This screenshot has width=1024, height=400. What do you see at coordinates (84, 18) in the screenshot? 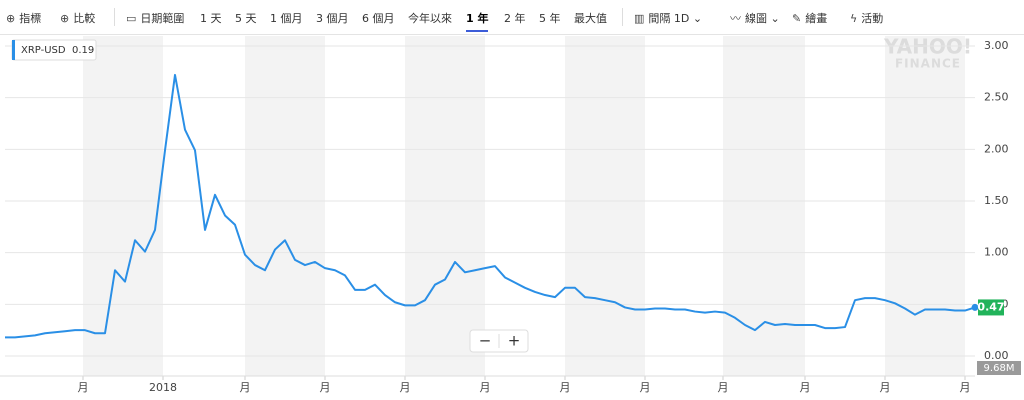
I see `compare-label: 比較` at bounding box center [84, 18].